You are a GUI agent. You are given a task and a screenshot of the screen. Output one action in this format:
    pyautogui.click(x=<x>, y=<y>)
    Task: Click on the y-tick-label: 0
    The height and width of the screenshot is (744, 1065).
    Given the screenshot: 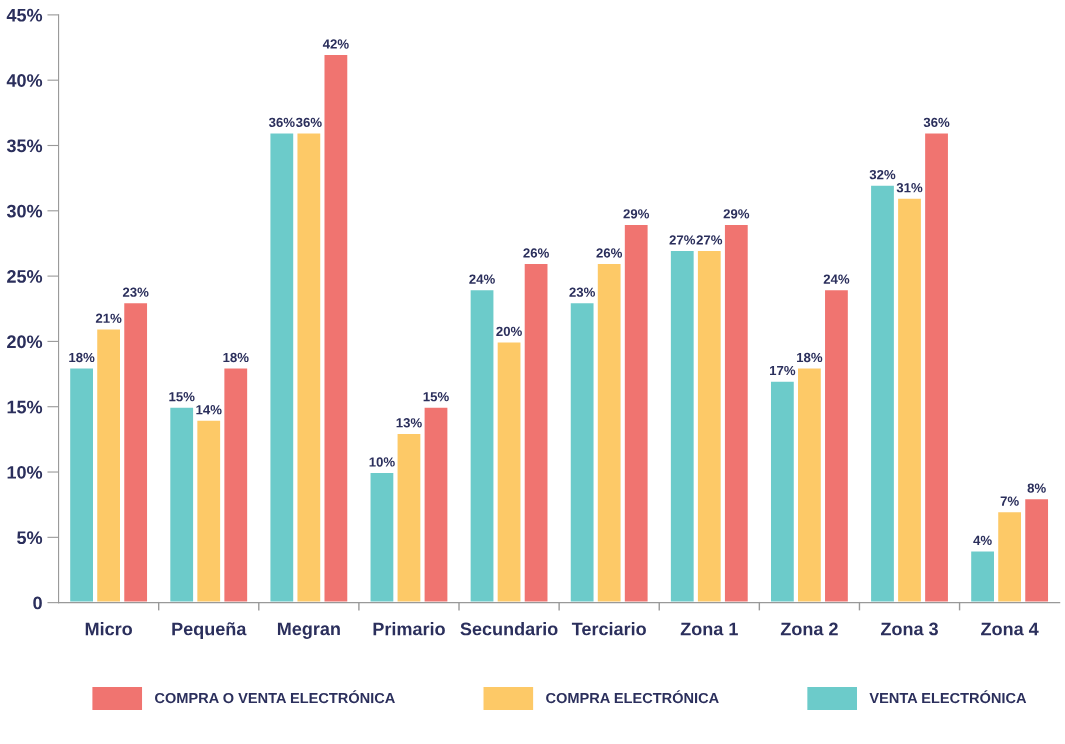 What is the action you would take?
    pyautogui.click(x=37, y=603)
    